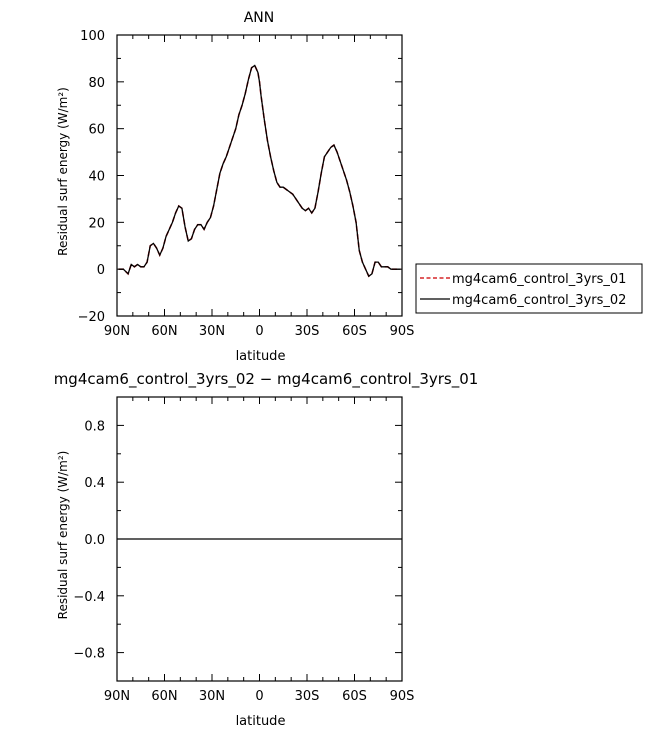  What do you see at coordinates (96, 223) in the screenshot?
I see `y-tick-label: 20` at bounding box center [96, 223].